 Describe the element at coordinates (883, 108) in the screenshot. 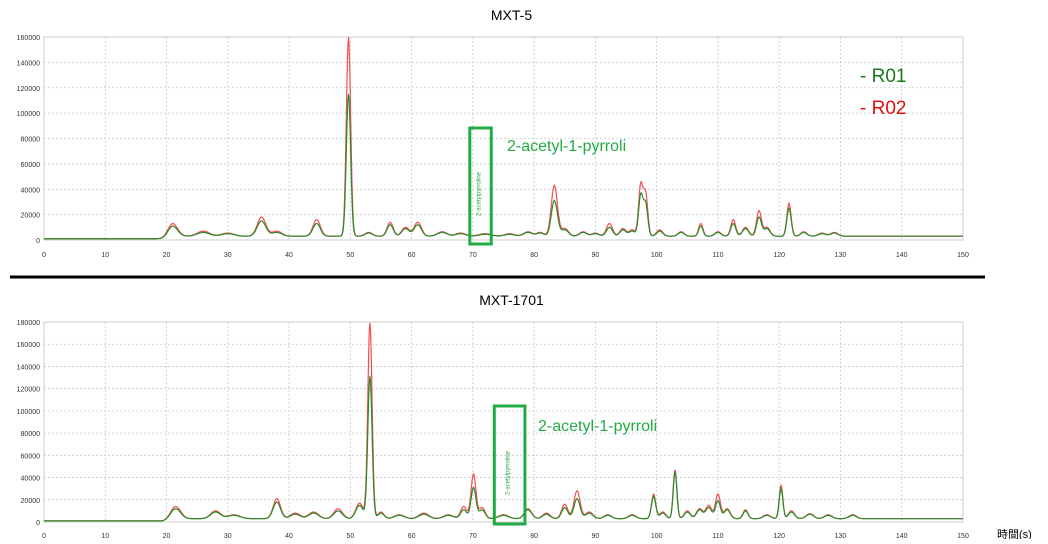

I see `legend-r02: - R02` at that location.